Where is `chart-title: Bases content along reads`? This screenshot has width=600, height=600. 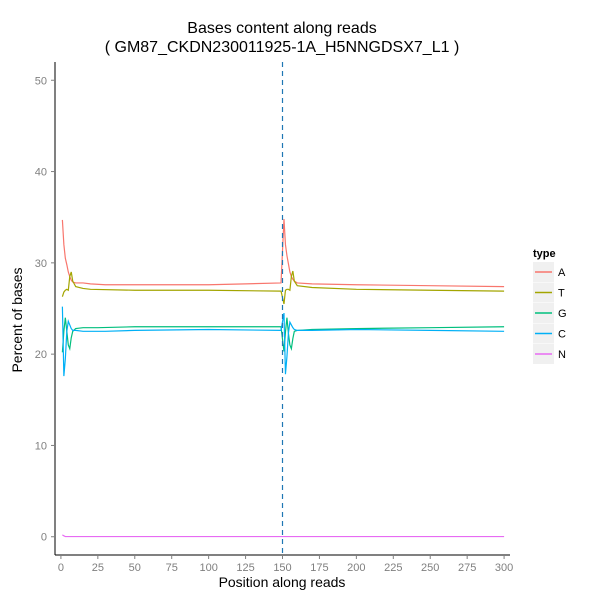
chart-title: Bases content along reads is located at coordinates (281, 28).